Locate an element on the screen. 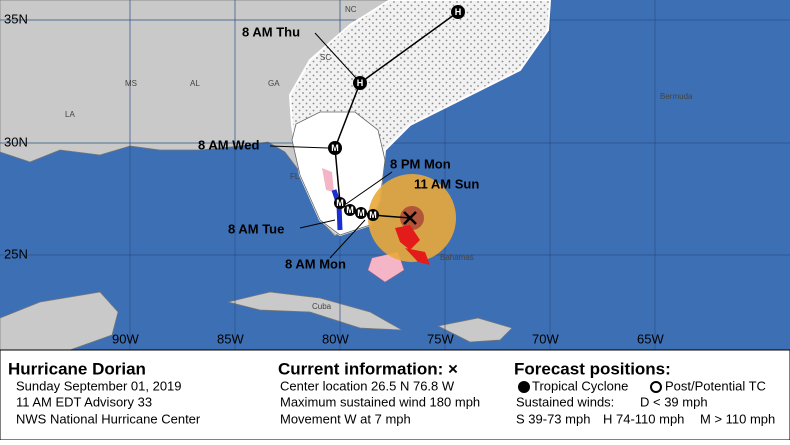 The height and width of the screenshot is (445, 790). current-movement: Movement W at 7 mph is located at coordinates (345, 418).